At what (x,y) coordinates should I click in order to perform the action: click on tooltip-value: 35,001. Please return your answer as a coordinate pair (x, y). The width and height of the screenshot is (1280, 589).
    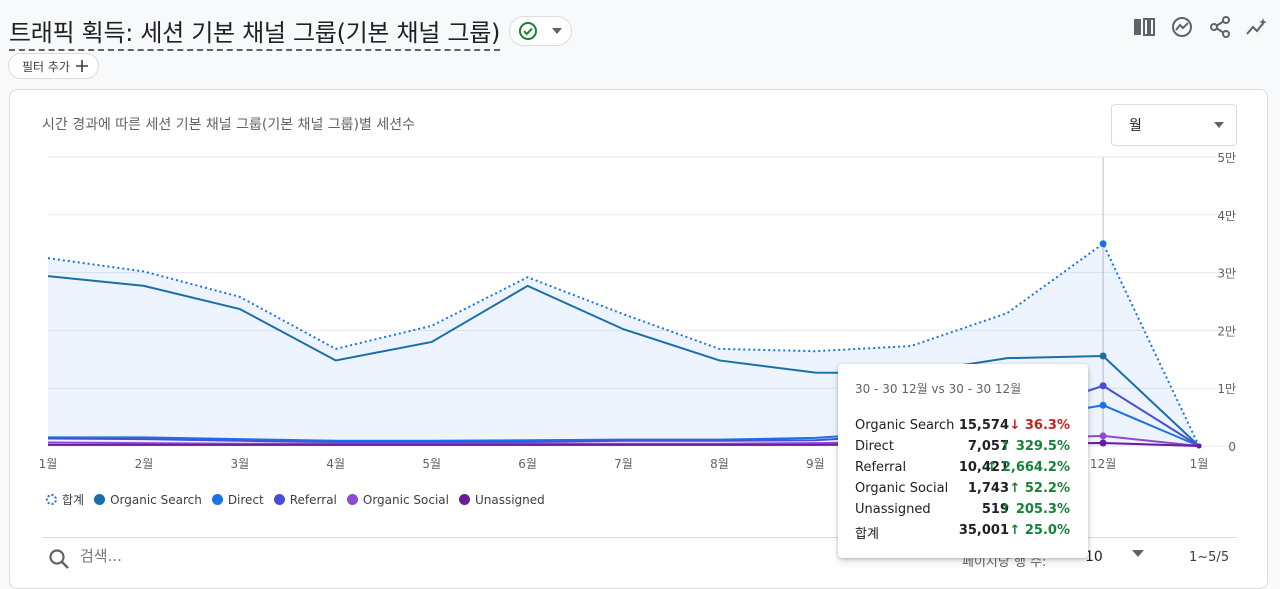
    Looking at the image, I should click on (983, 530).